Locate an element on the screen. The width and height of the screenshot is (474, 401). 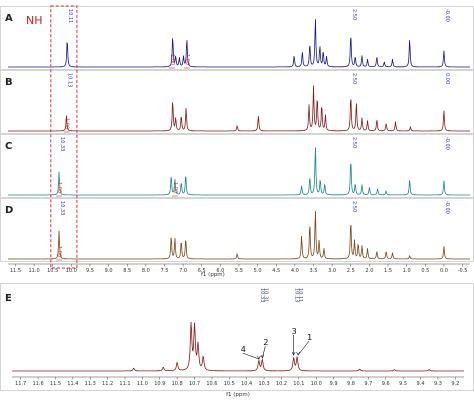
tick-label: 2.0 is located at coordinates (369, 271).